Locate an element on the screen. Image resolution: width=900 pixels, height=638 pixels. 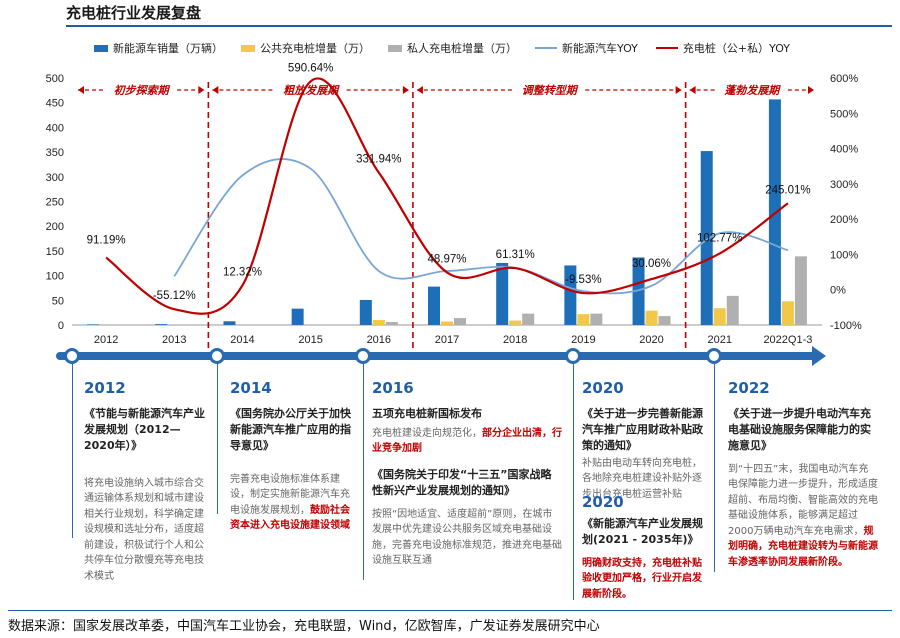
category-label: 2022Q1-3 is located at coordinates (787, 340).